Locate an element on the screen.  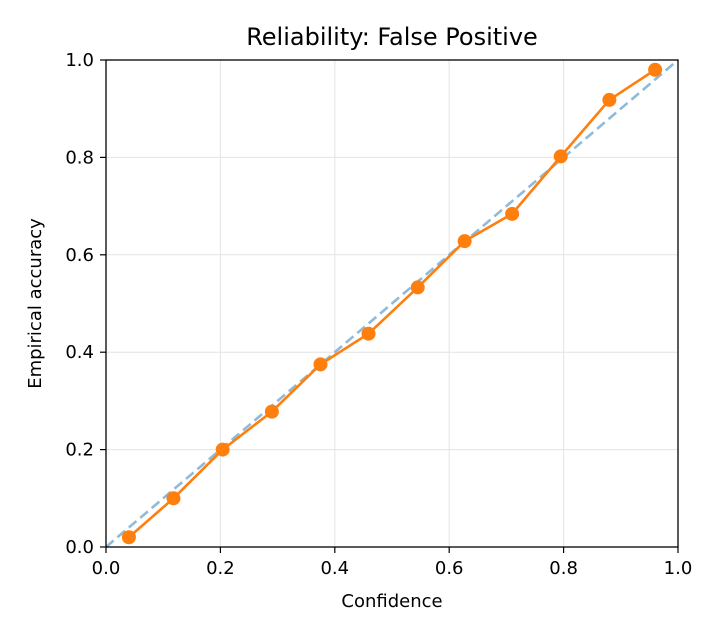
x-tick-label: 0.4 is located at coordinates (334, 568).